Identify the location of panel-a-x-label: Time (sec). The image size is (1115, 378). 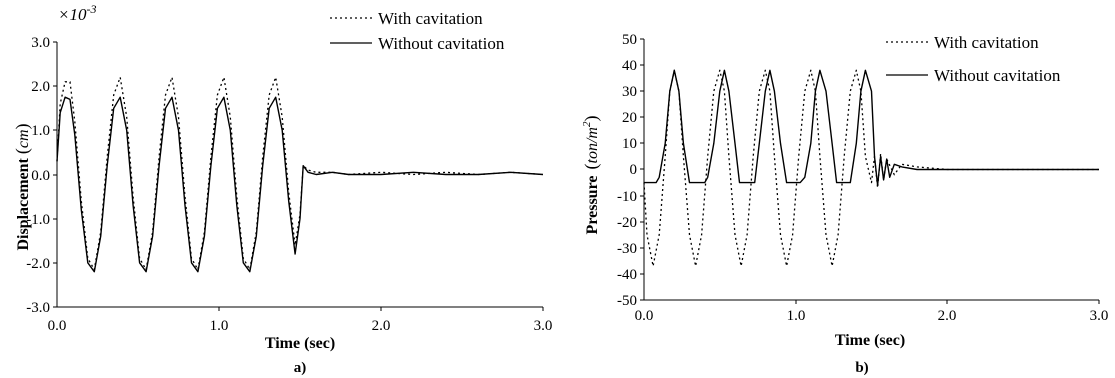
(300, 343).